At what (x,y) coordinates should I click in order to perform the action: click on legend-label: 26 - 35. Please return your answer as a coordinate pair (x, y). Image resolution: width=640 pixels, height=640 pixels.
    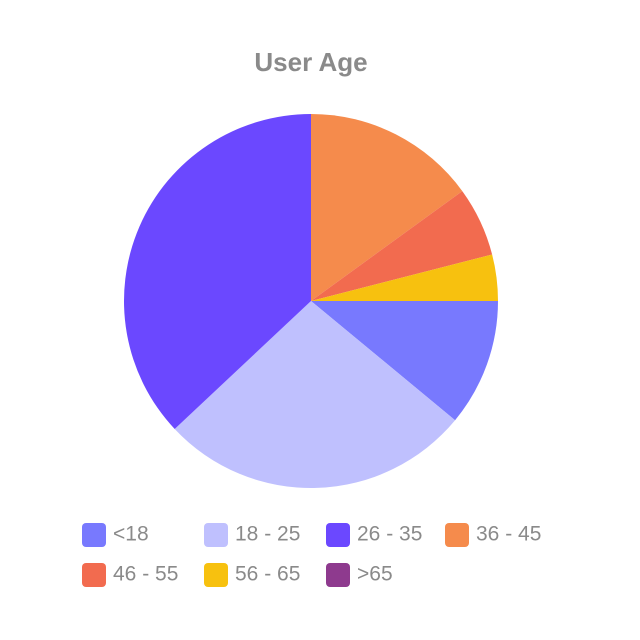
    Looking at the image, I should click on (389, 534).